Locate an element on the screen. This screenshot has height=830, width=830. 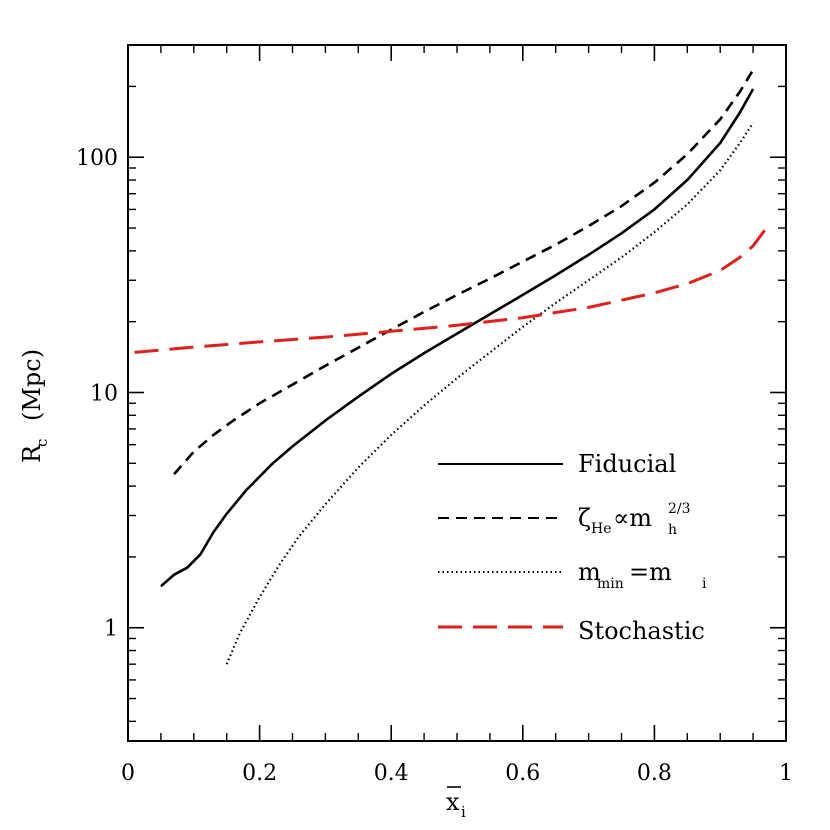
y-axis-title-symbol: R is located at coordinates (32, 453).